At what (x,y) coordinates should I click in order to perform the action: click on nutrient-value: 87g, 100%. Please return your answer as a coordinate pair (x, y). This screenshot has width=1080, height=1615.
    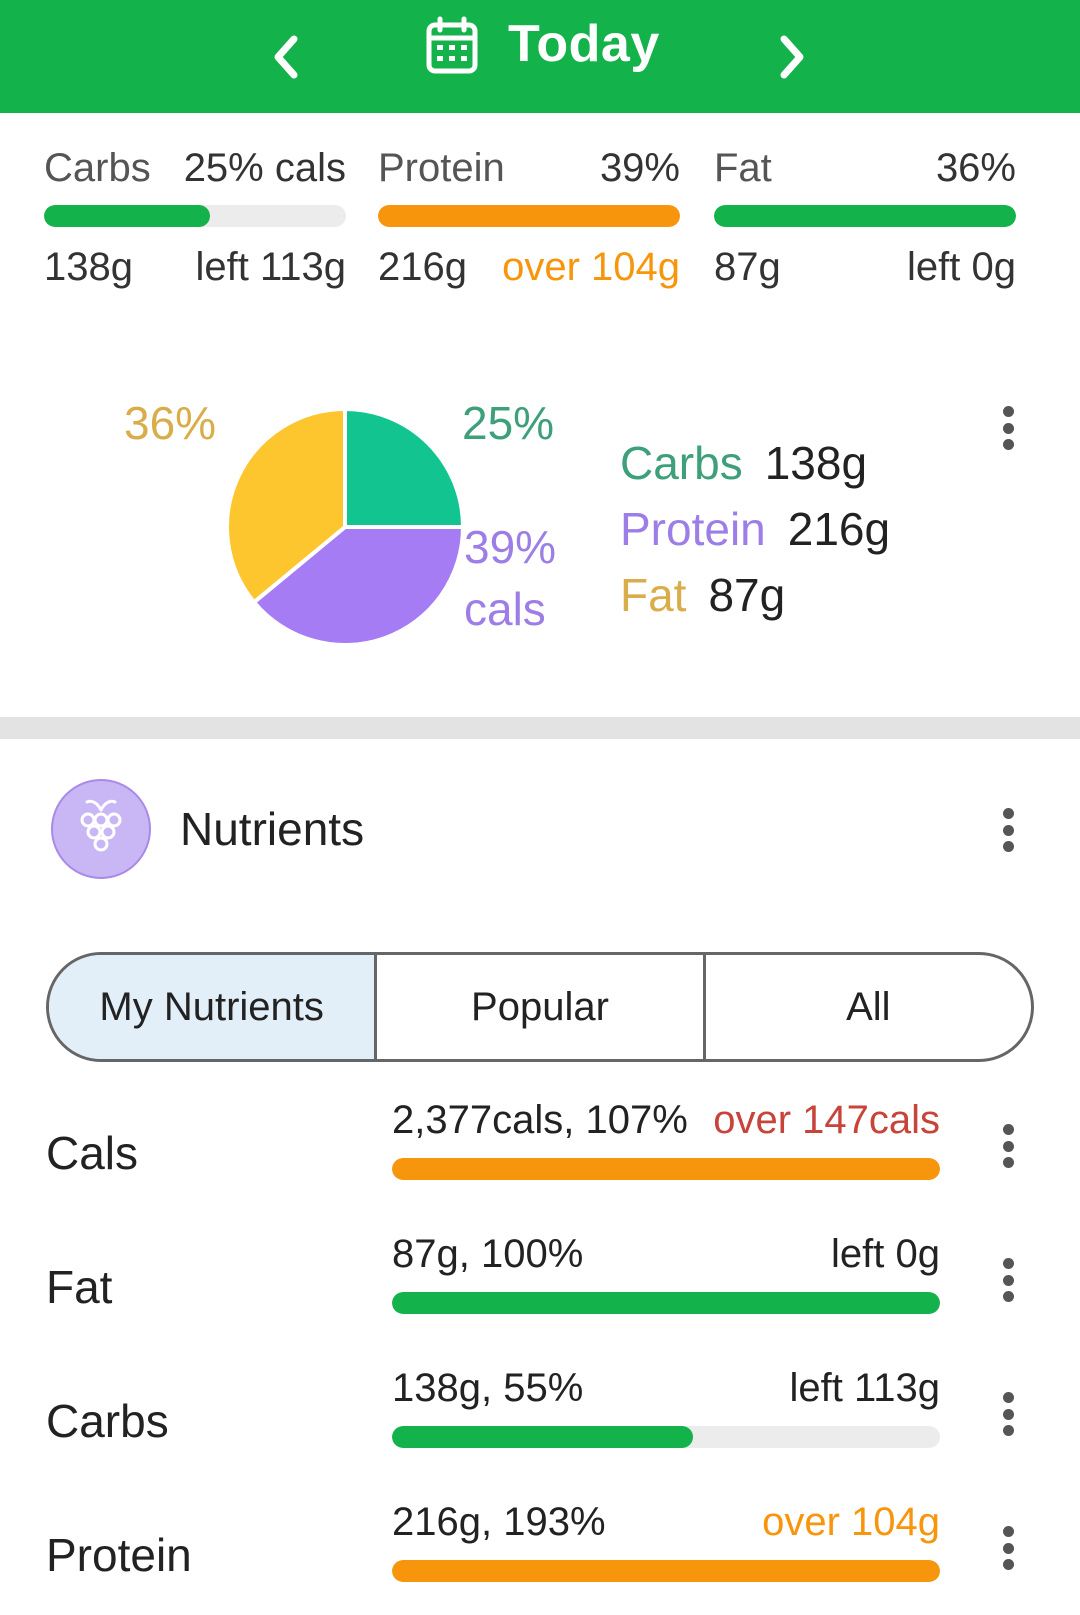
    Looking at the image, I should click on (488, 1254).